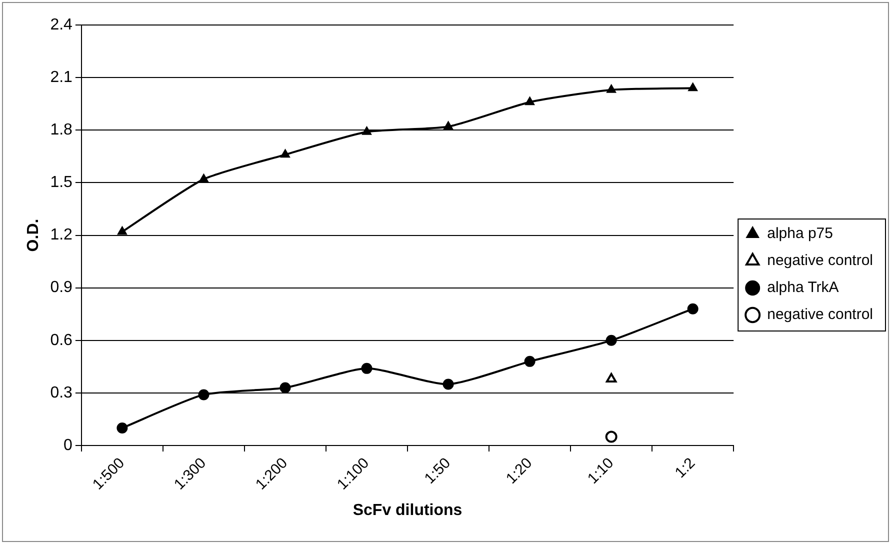 The image size is (891, 544). Describe the element at coordinates (61, 287) in the screenshot. I see `y-tick-label: 0.9` at that location.